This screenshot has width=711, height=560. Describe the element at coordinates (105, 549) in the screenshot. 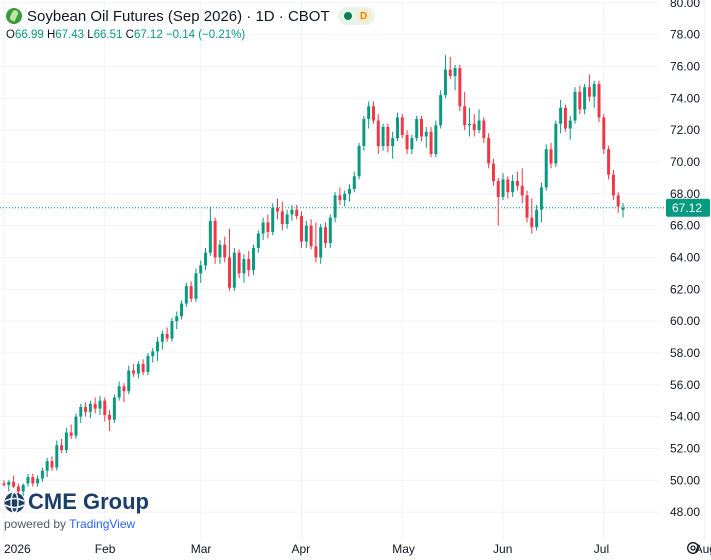

I see `x-tick-label: Feb` at that location.